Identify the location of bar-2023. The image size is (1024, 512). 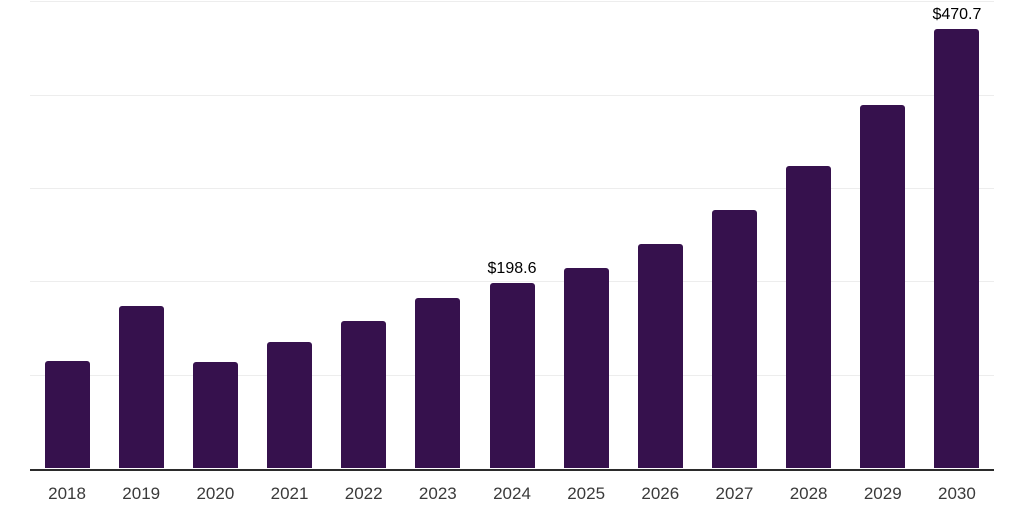
(438, 383).